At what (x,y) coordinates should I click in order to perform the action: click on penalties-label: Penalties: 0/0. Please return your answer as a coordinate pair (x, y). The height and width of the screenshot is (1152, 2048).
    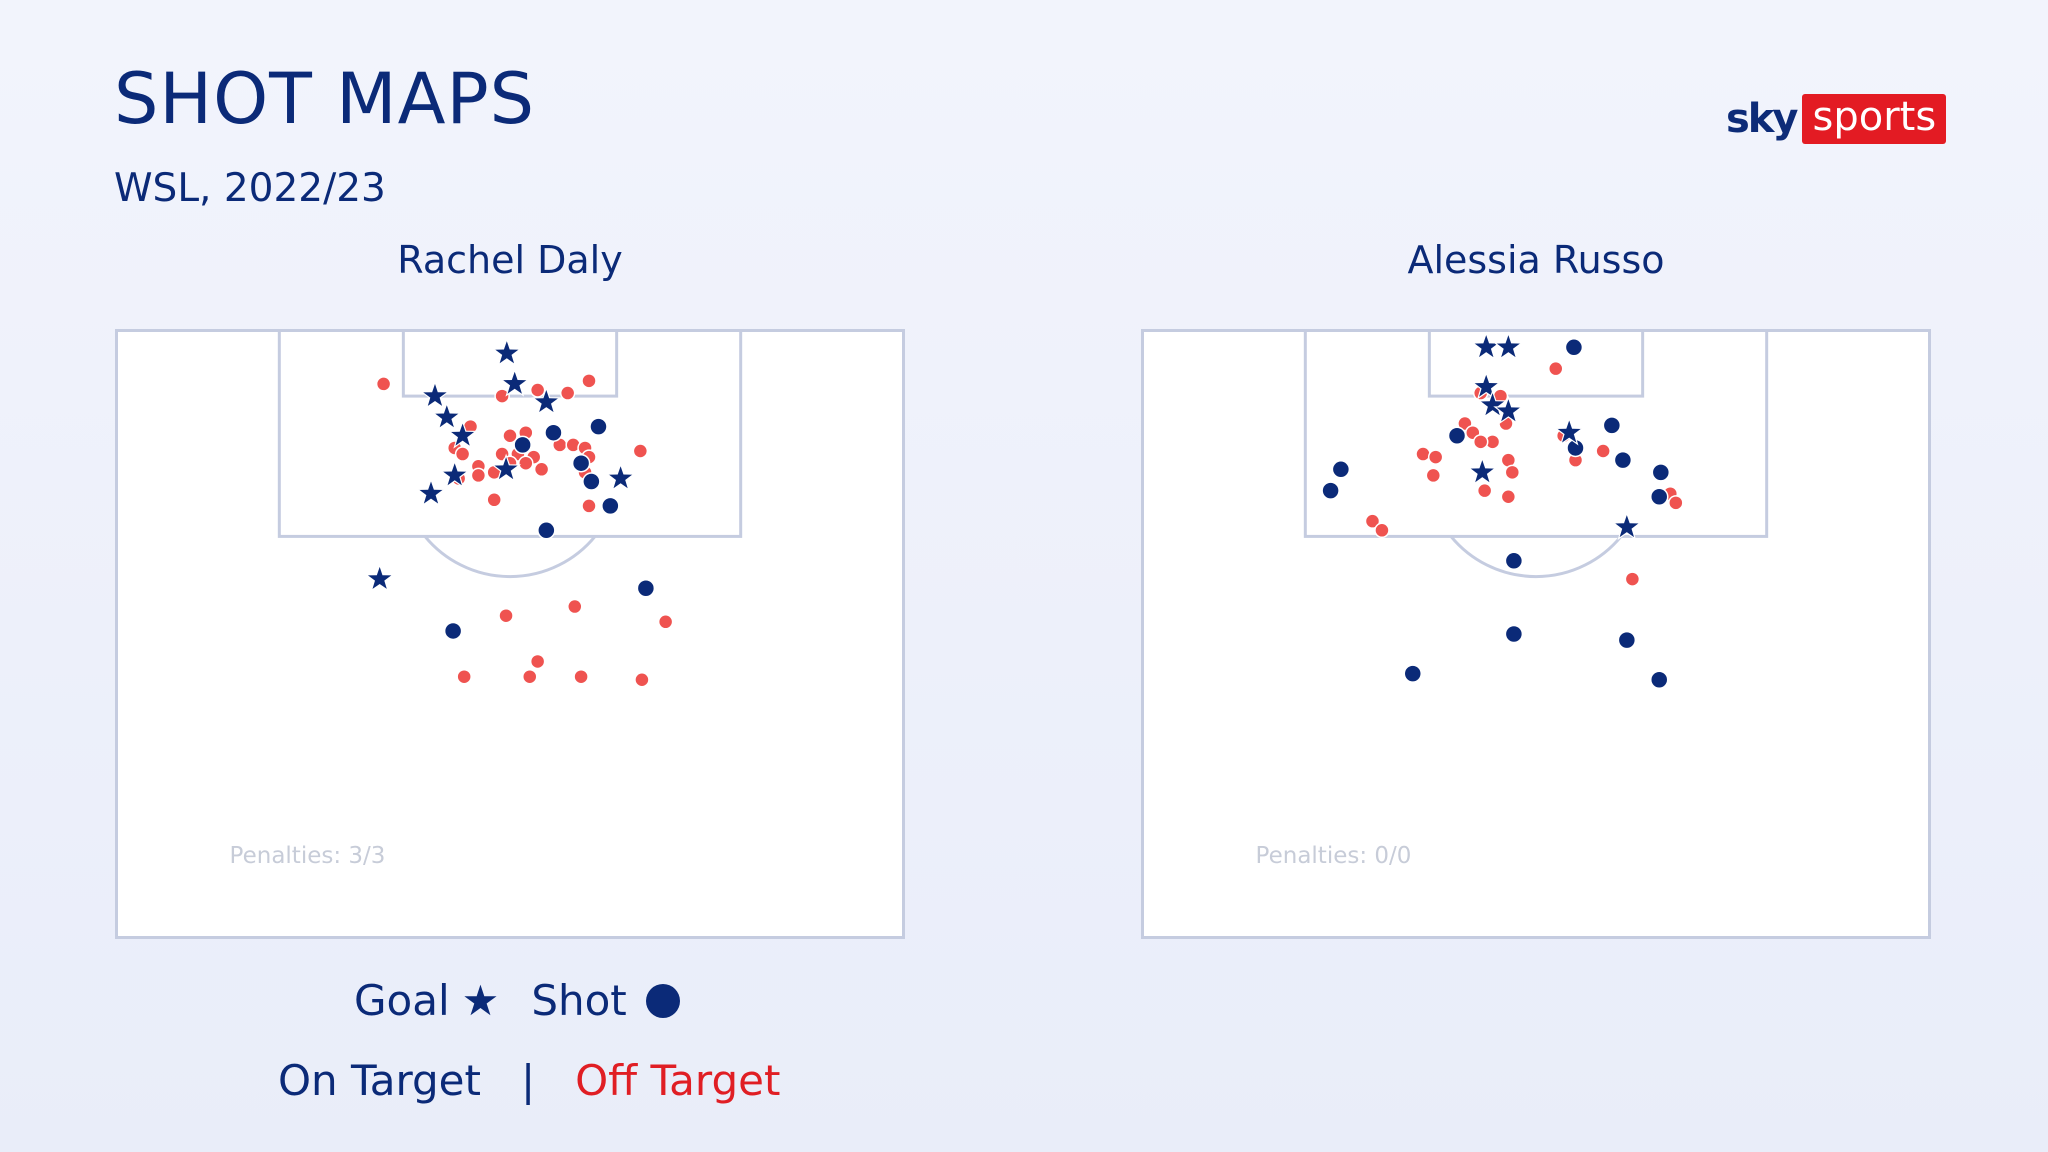
    Looking at the image, I should click on (1334, 856).